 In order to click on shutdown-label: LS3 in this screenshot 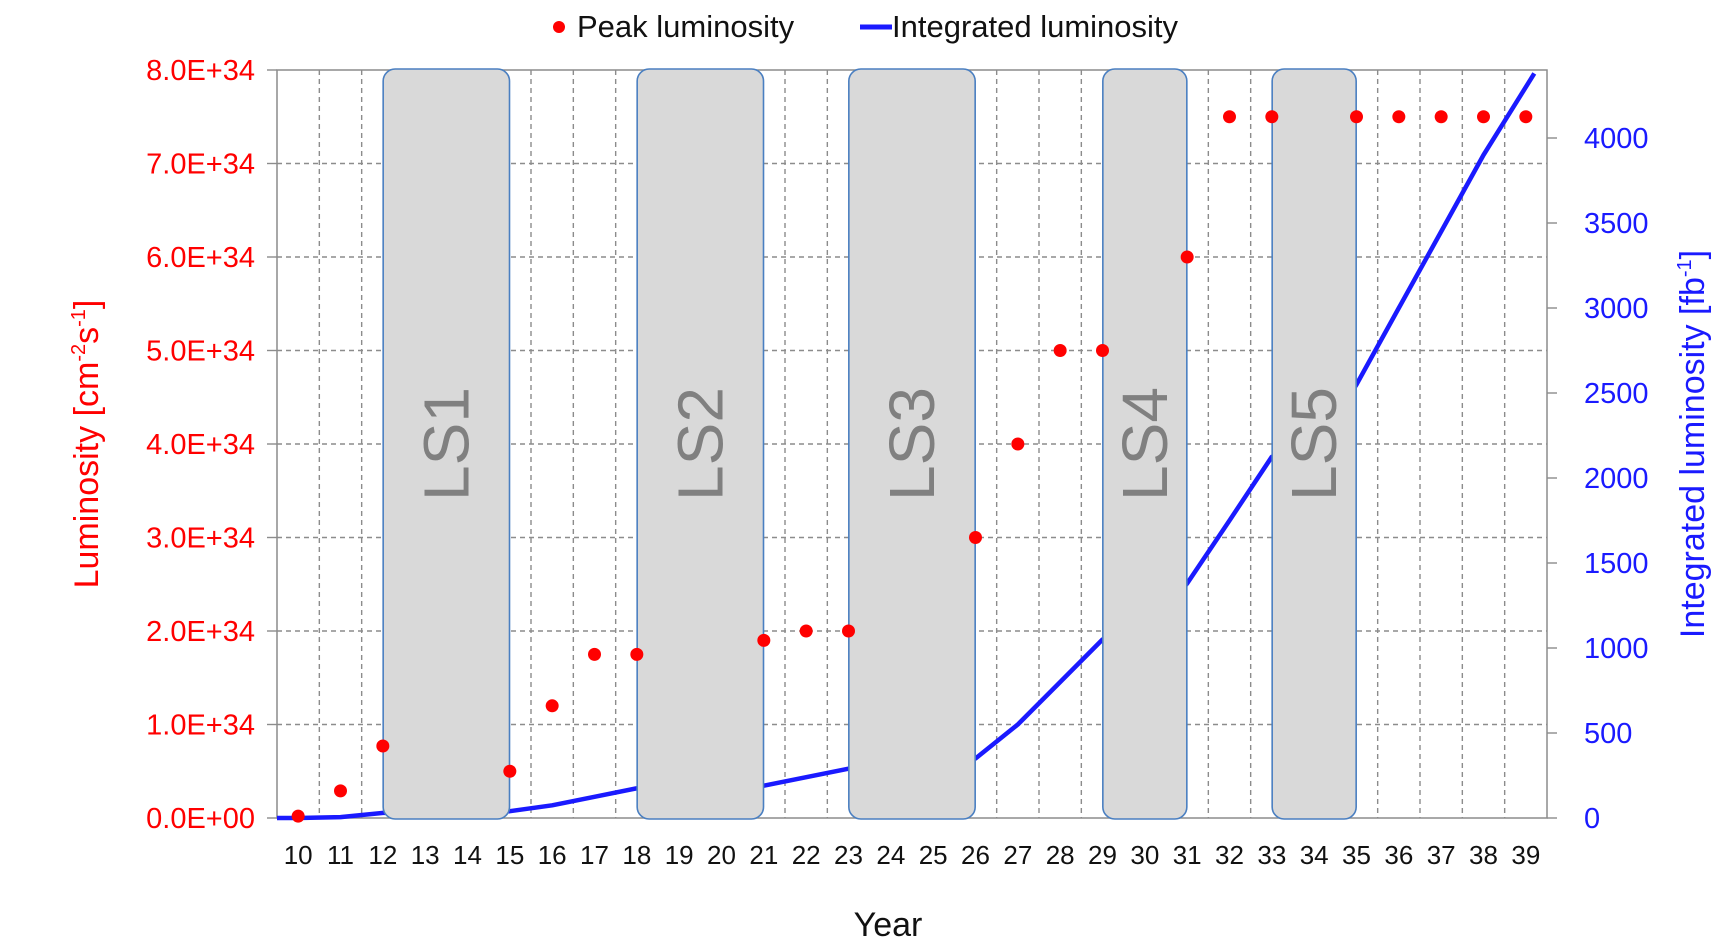, I will do `click(912, 444)`.